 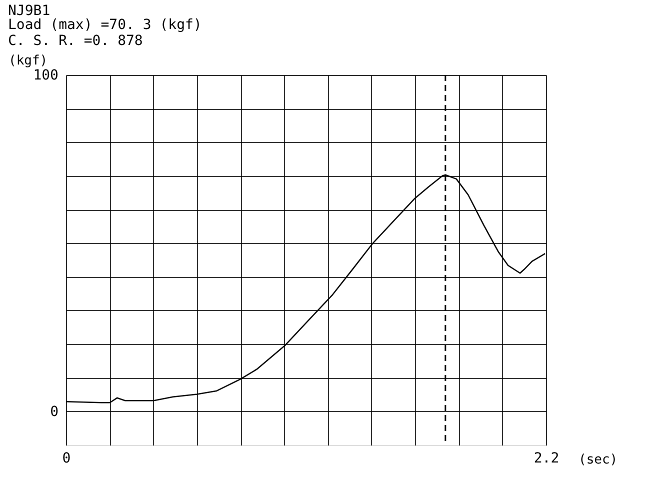 What do you see at coordinates (28, 61) in the screenshot?
I see `y-axis-title: (kgf)` at bounding box center [28, 61].